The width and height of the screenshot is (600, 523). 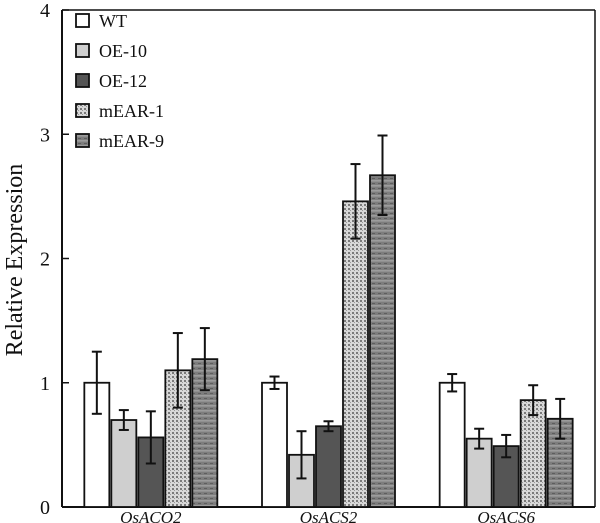 I want to click on y-tick-label: 3, so click(x=45, y=135).